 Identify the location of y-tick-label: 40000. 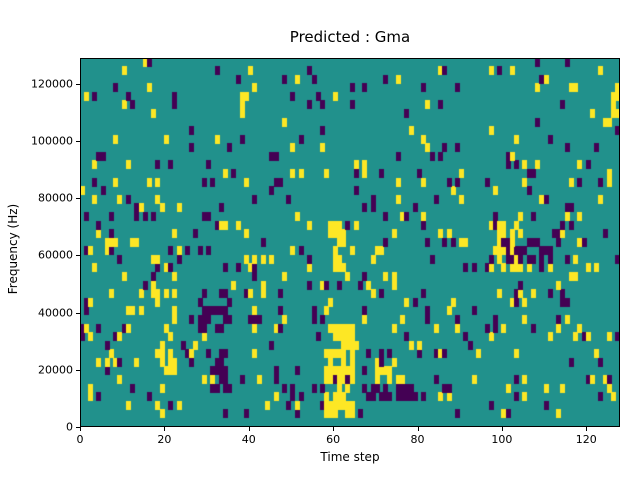
(55, 313).